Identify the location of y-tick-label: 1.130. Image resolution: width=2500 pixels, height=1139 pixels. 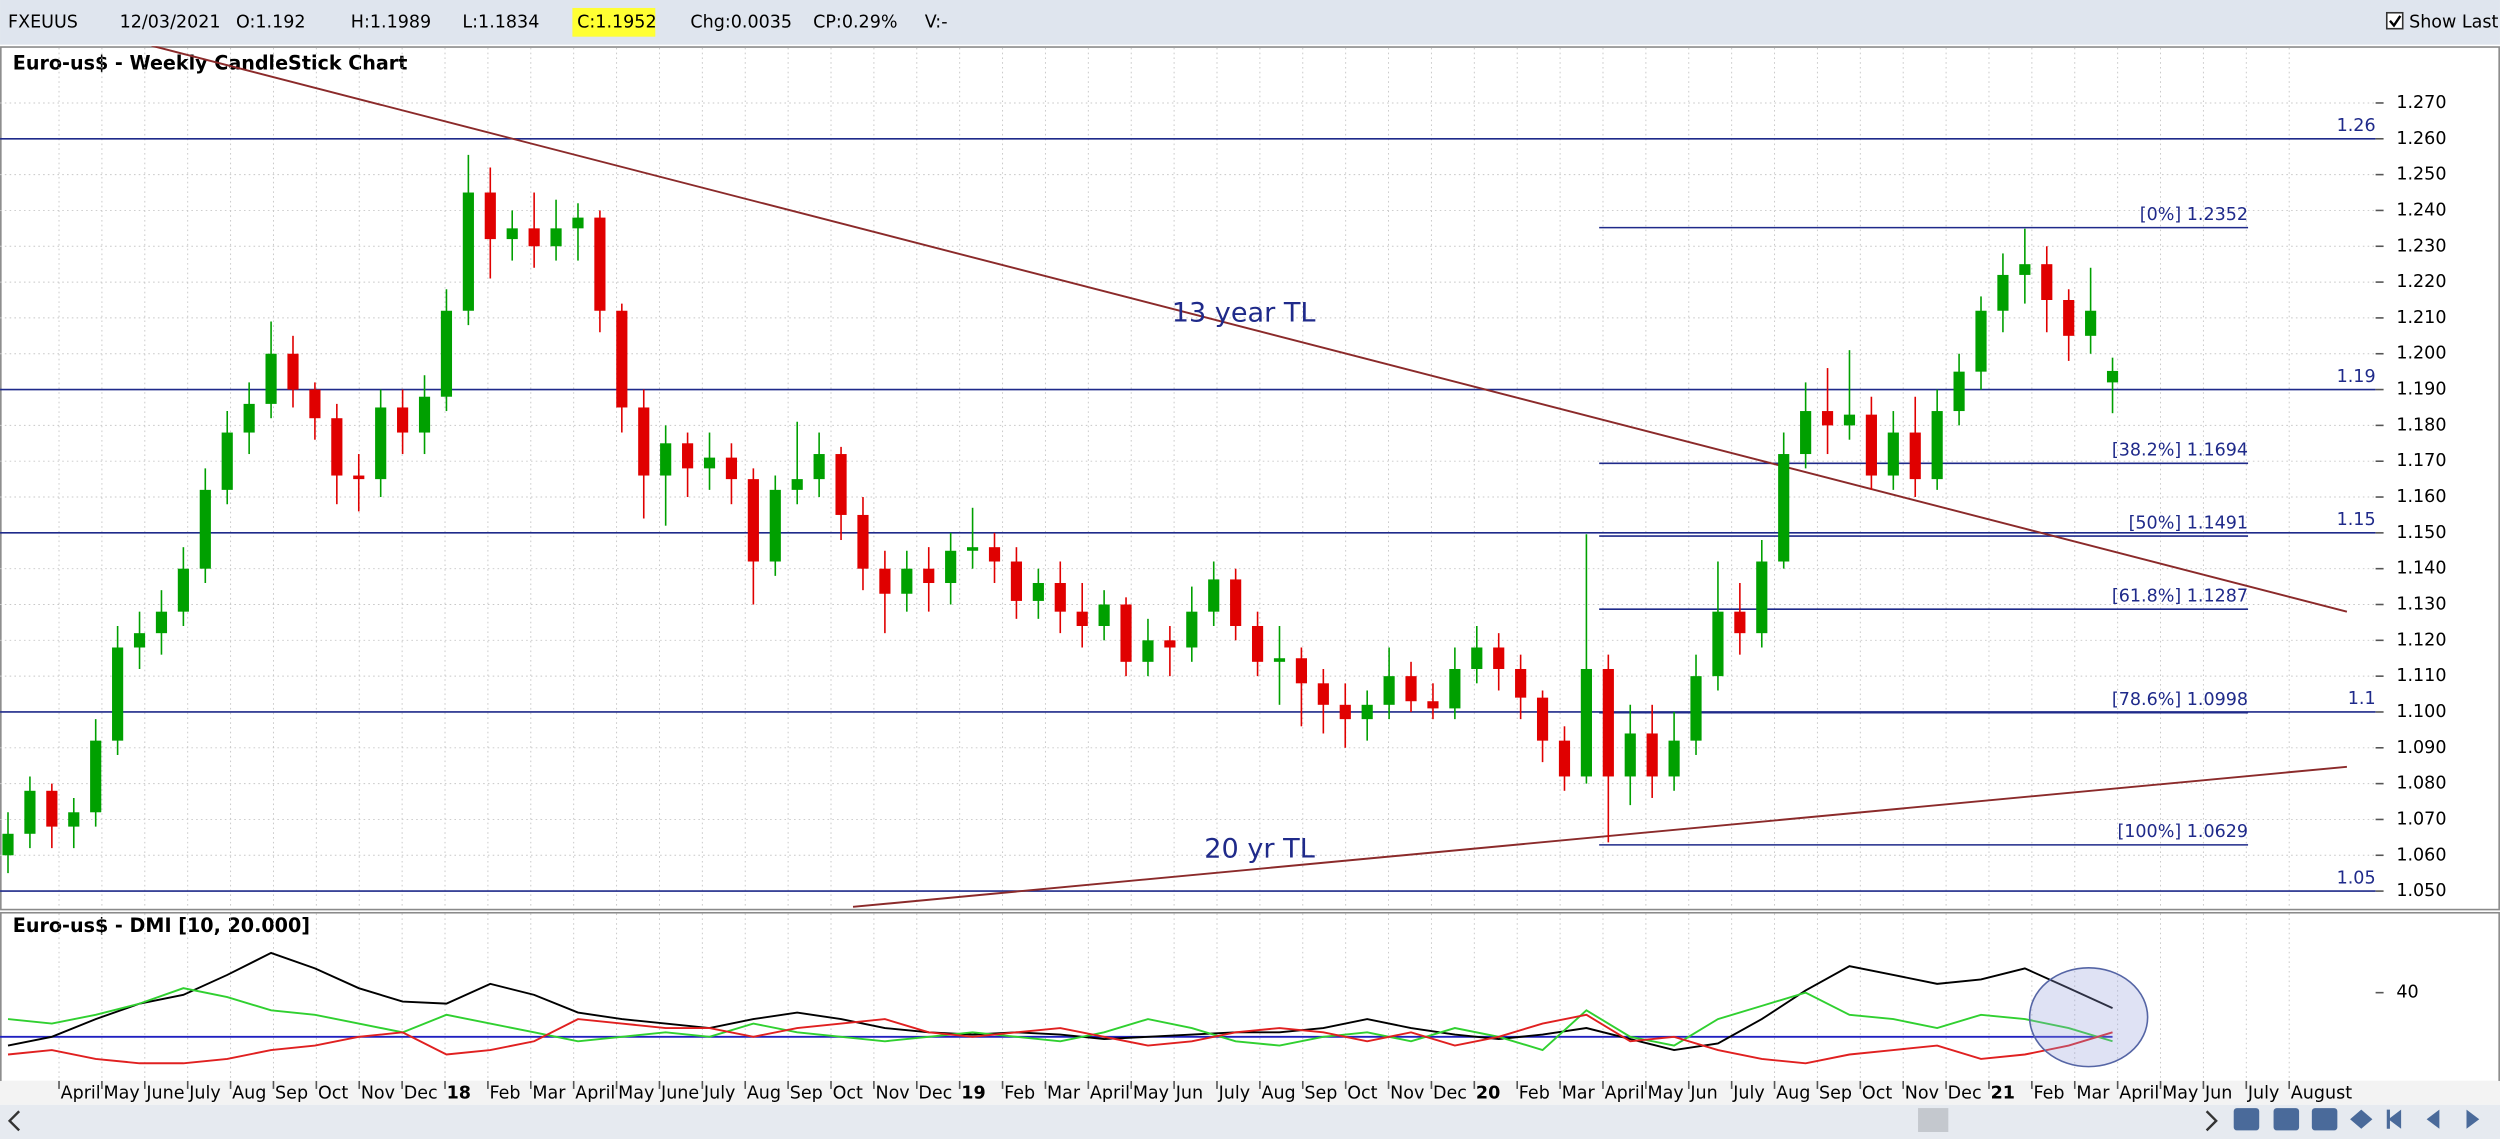
(2421, 605).